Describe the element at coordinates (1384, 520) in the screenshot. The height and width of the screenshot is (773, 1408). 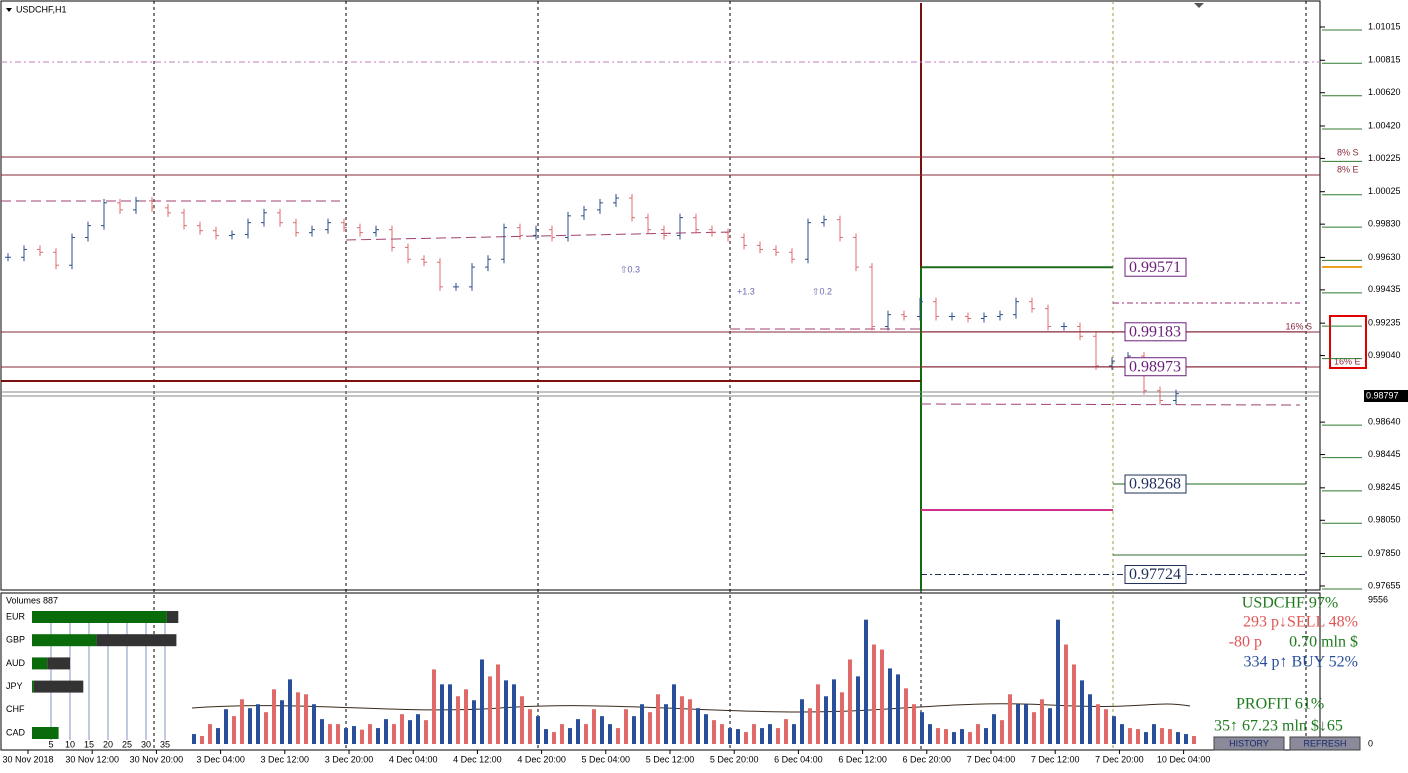
I see `price-tick-label: 0.98050` at that location.